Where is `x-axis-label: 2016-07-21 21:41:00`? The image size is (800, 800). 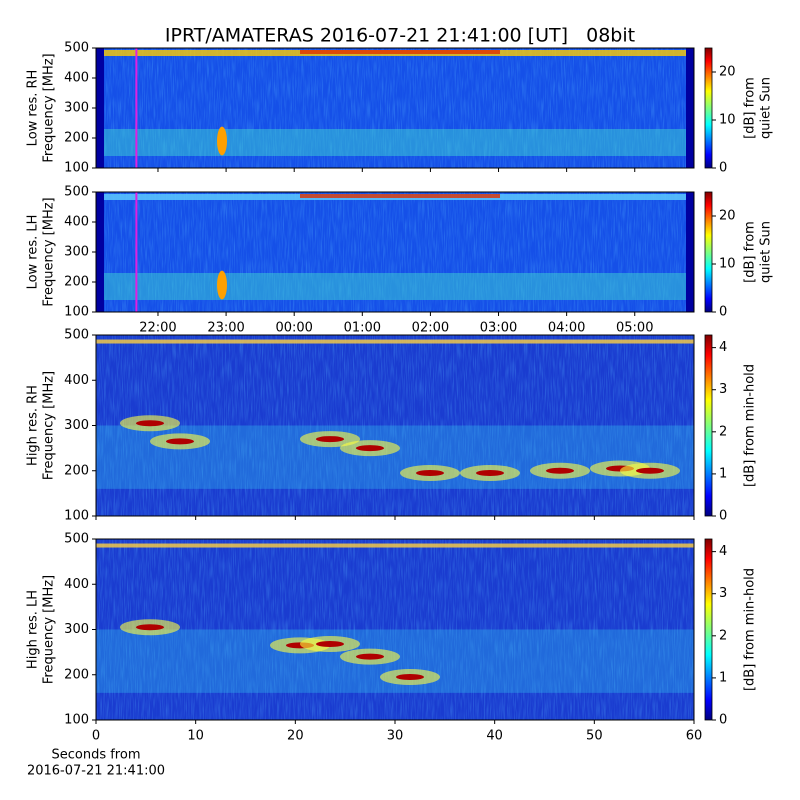
x-axis-label: 2016-07-21 21:41:00 is located at coordinates (96, 771).